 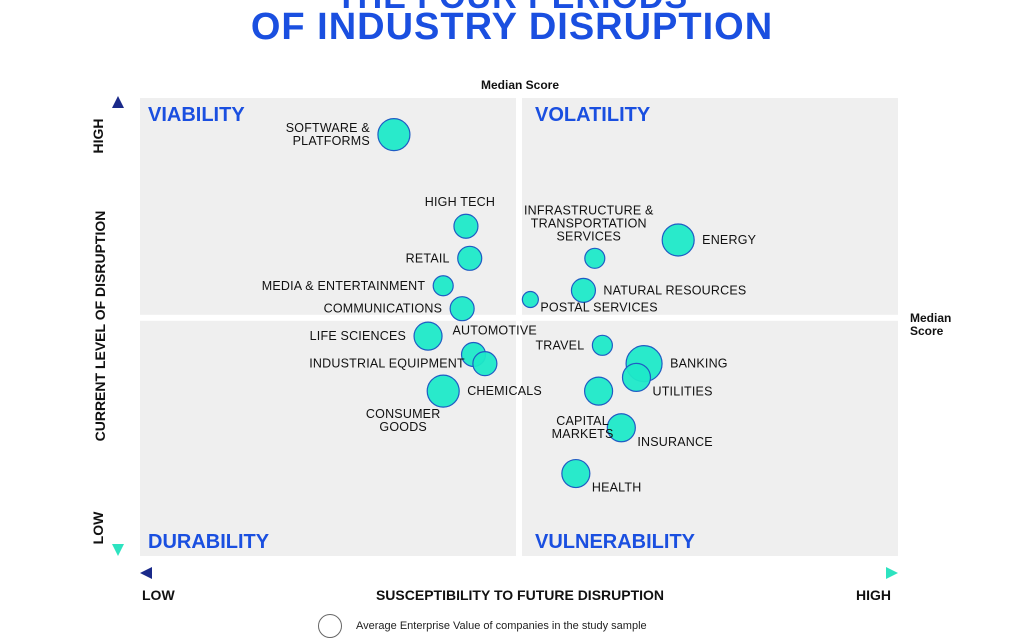 I want to click on label-line: AUTOMOTIVE, so click(x=495, y=330).